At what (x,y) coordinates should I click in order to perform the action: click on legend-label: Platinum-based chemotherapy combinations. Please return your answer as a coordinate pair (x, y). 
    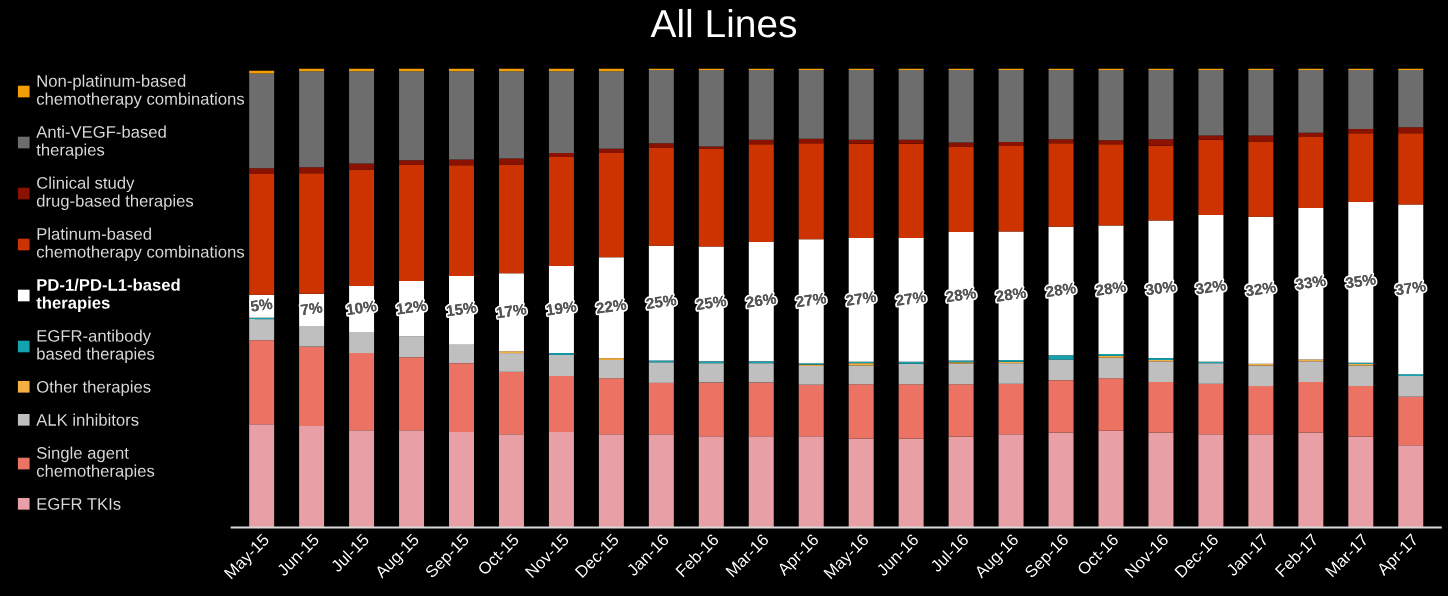
    Looking at the image, I should click on (140, 244).